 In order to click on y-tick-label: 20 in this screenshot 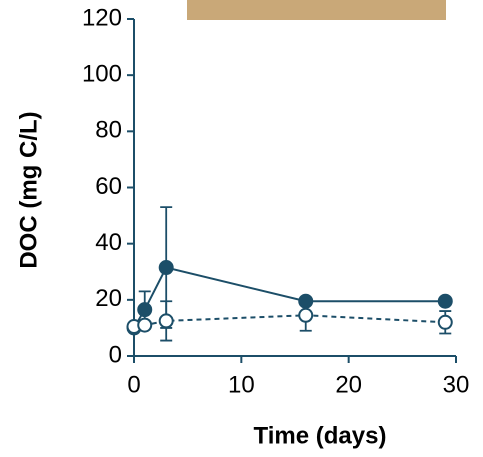, I will do `click(108, 298)`.